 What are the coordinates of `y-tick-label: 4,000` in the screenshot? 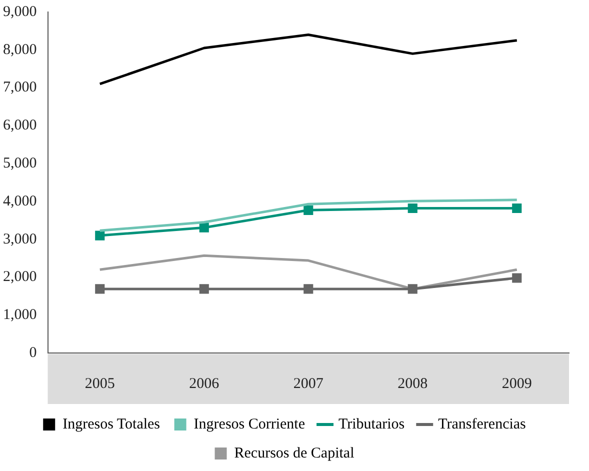 It's located at (20, 201).